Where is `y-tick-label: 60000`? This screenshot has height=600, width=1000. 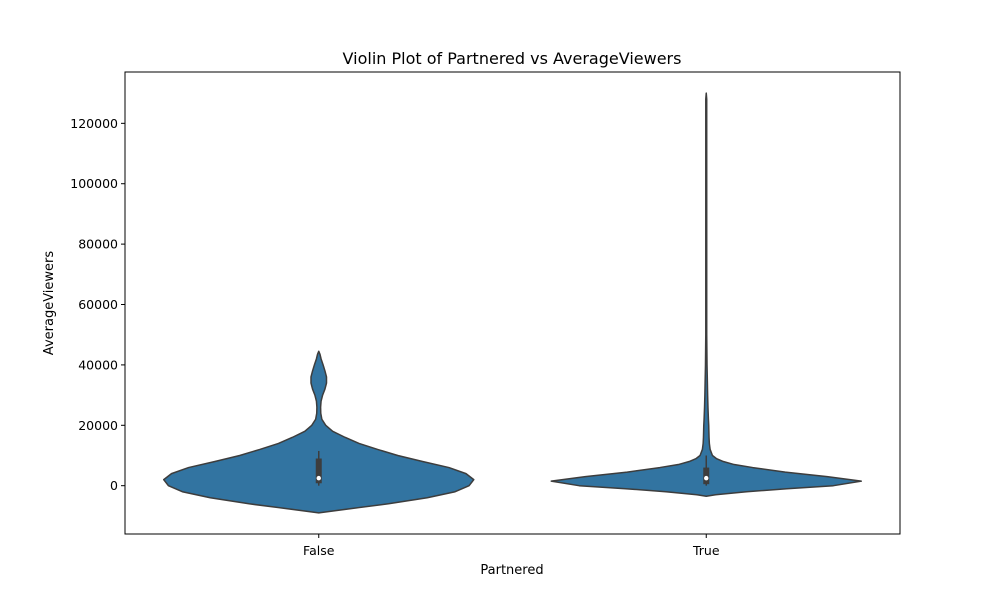 y-tick-label: 60000 is located at coordinates (98, 304).